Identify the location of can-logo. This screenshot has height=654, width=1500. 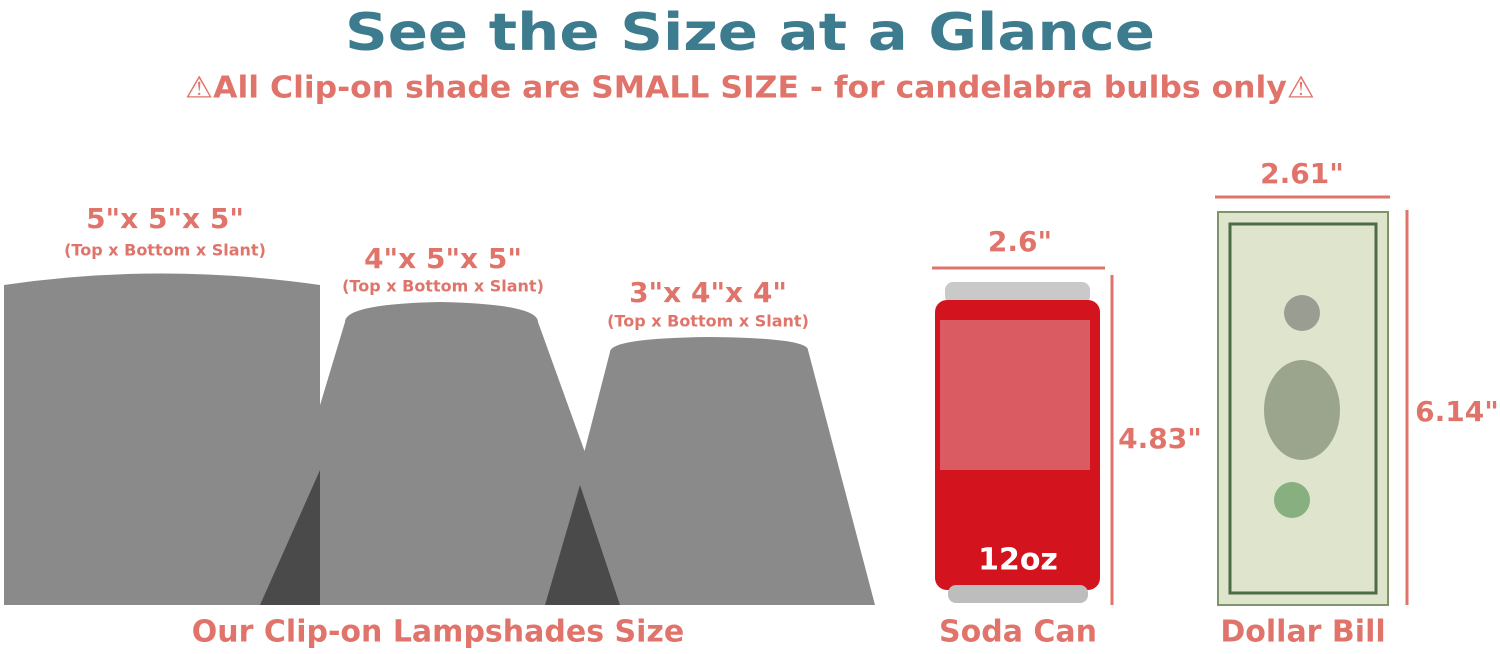
(1015, 395).